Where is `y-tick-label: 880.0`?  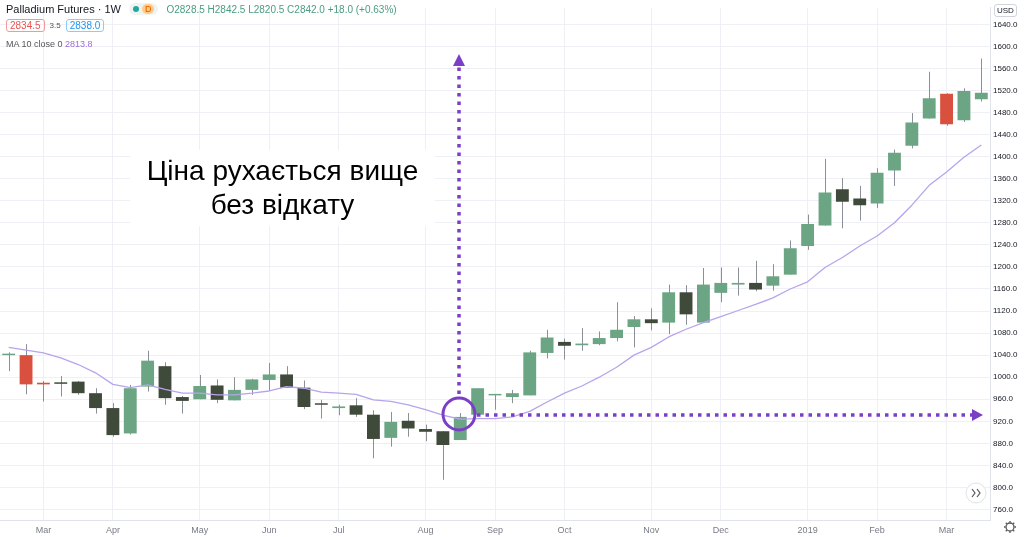
y-tick-label: 880.0 is located at coordinates (1003, 443).